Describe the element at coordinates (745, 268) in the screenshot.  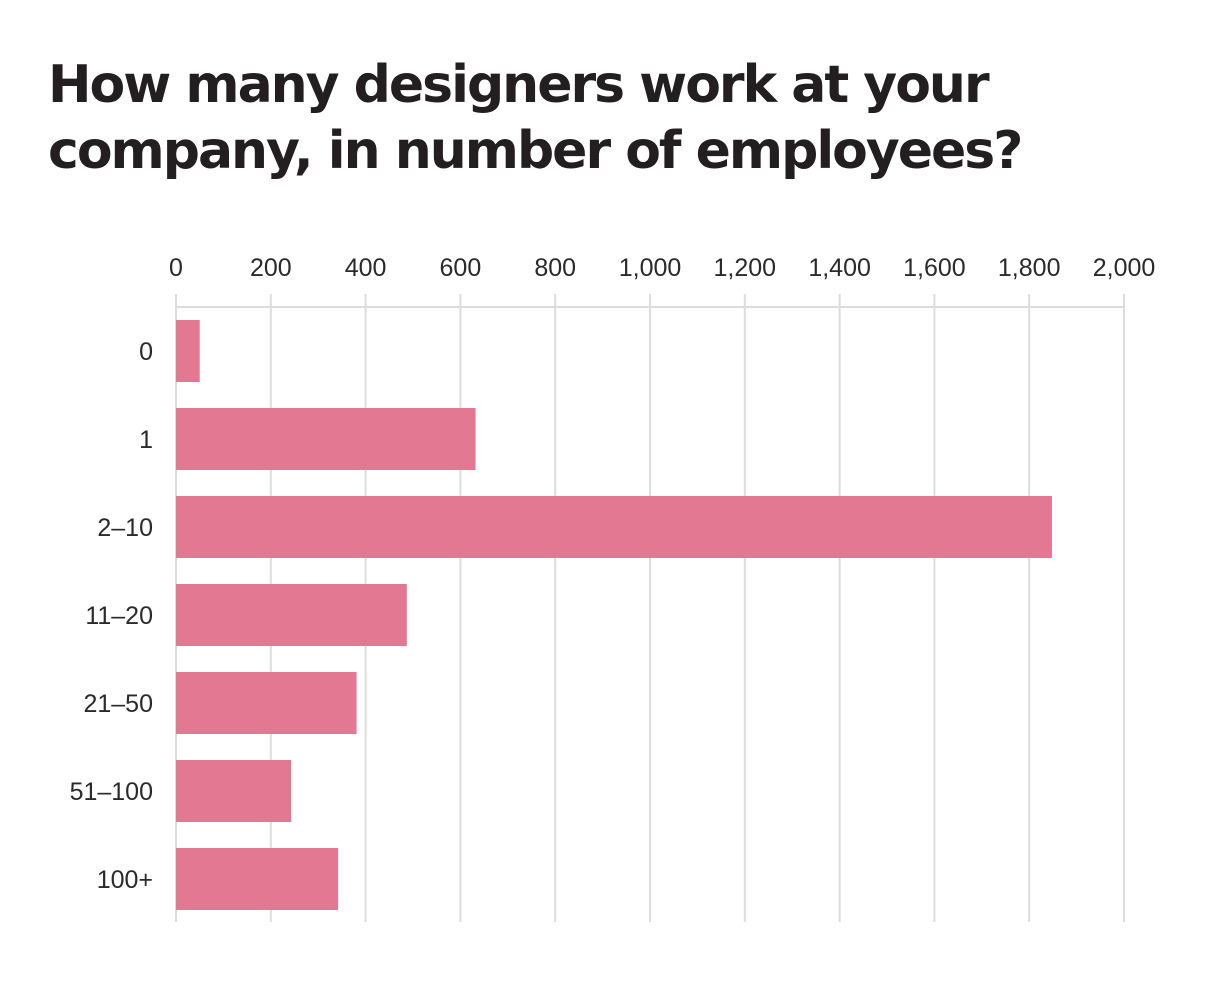
I see `x-tick-label: 1,200` at that location.